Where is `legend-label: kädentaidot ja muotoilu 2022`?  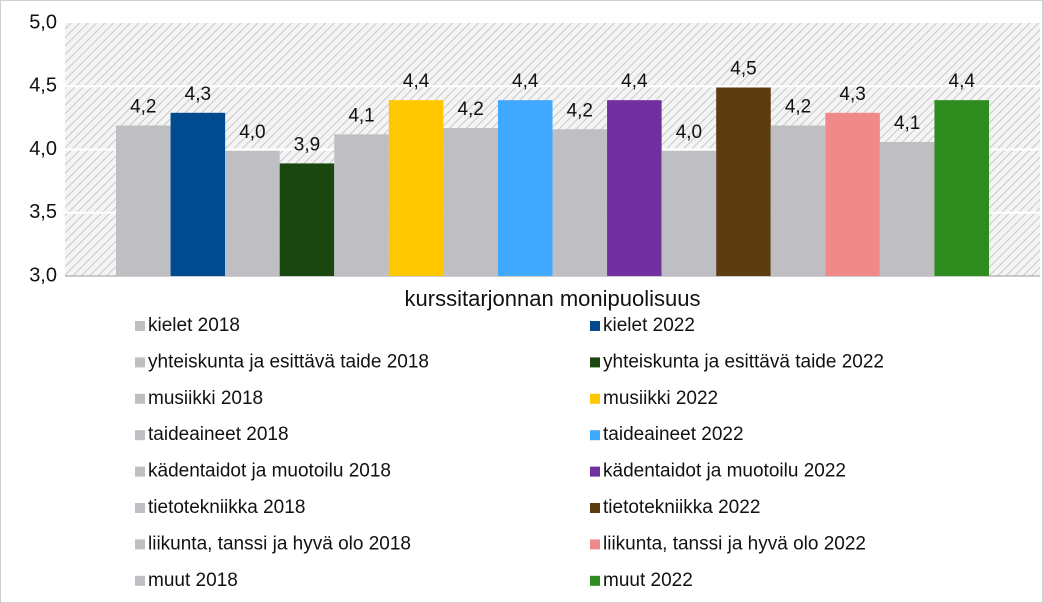 legend-label: kädentaidot ja muotoilu 2022 is located at coordinates (724, 471).